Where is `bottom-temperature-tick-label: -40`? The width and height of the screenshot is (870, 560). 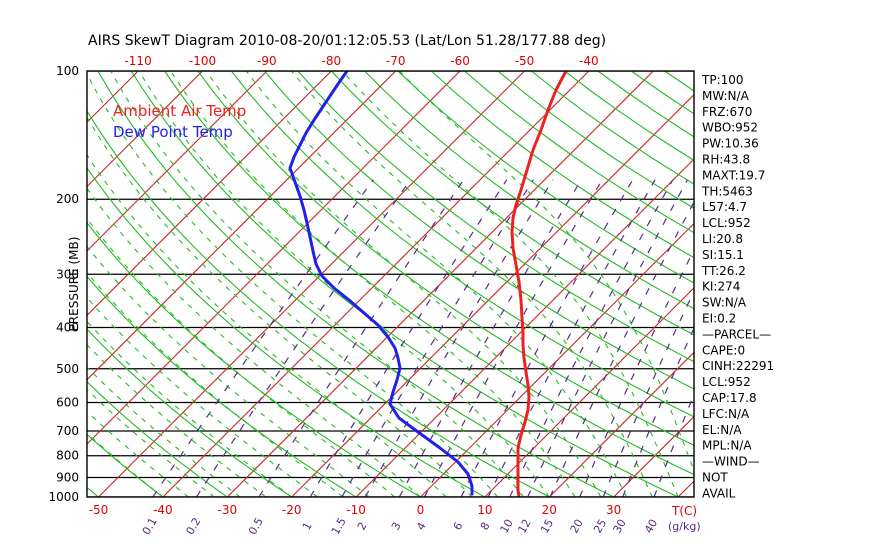
bottom-temperature-tick-label: -40 is located at coordinates (163, 510).